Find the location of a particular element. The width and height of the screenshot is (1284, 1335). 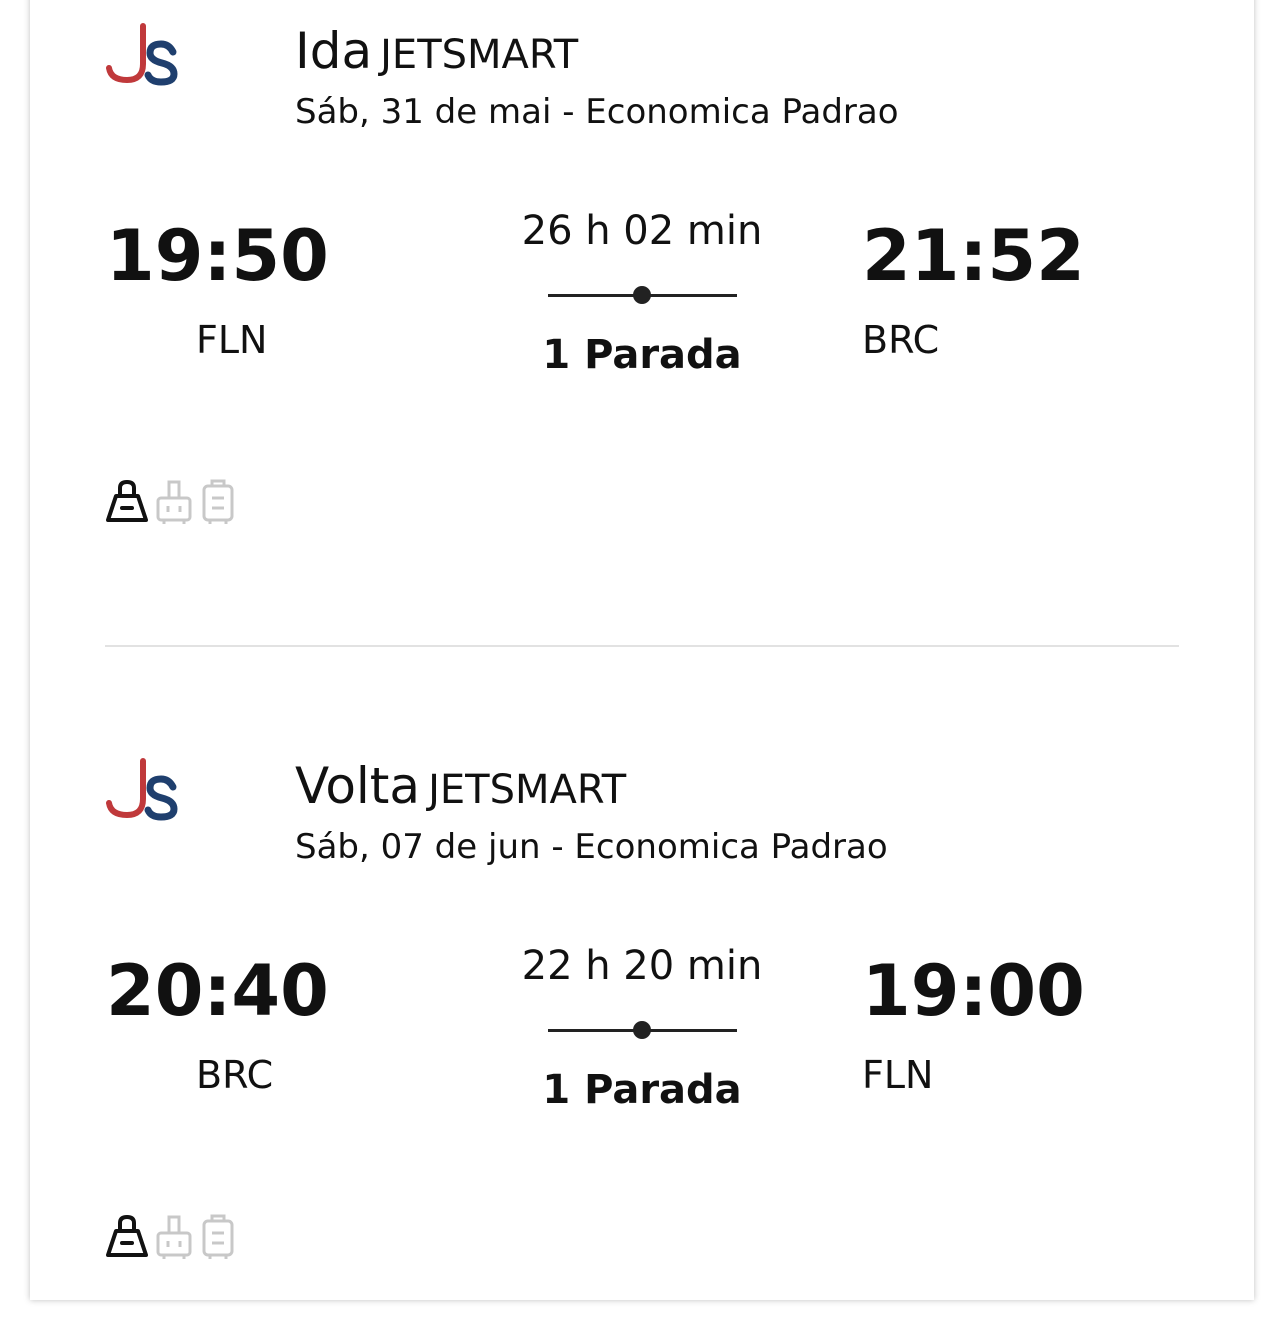

date-class: Sáb, 31 de mai - Economica Padrao is located at coordinates (597, 112).